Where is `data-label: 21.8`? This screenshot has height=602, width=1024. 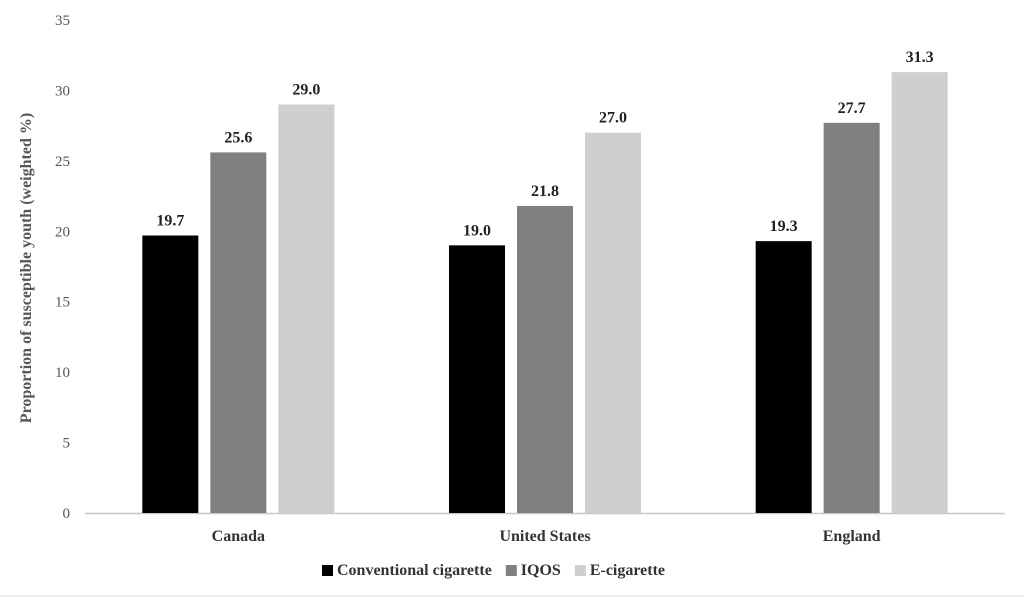
data-label: 21.8 is located at coordinates (545, 191).